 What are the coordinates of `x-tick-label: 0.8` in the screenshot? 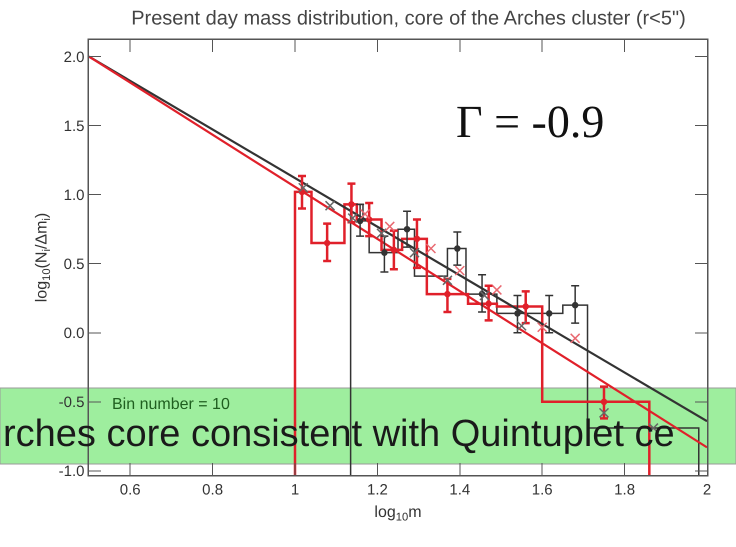 It's located at (213, 490).